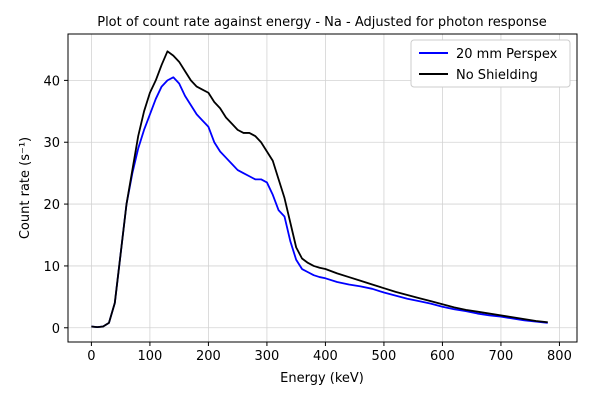  Describe the element at coordinates (497, 75) in the screenshot. I see `legend-label-no-shielding: No Shielding` at that location.